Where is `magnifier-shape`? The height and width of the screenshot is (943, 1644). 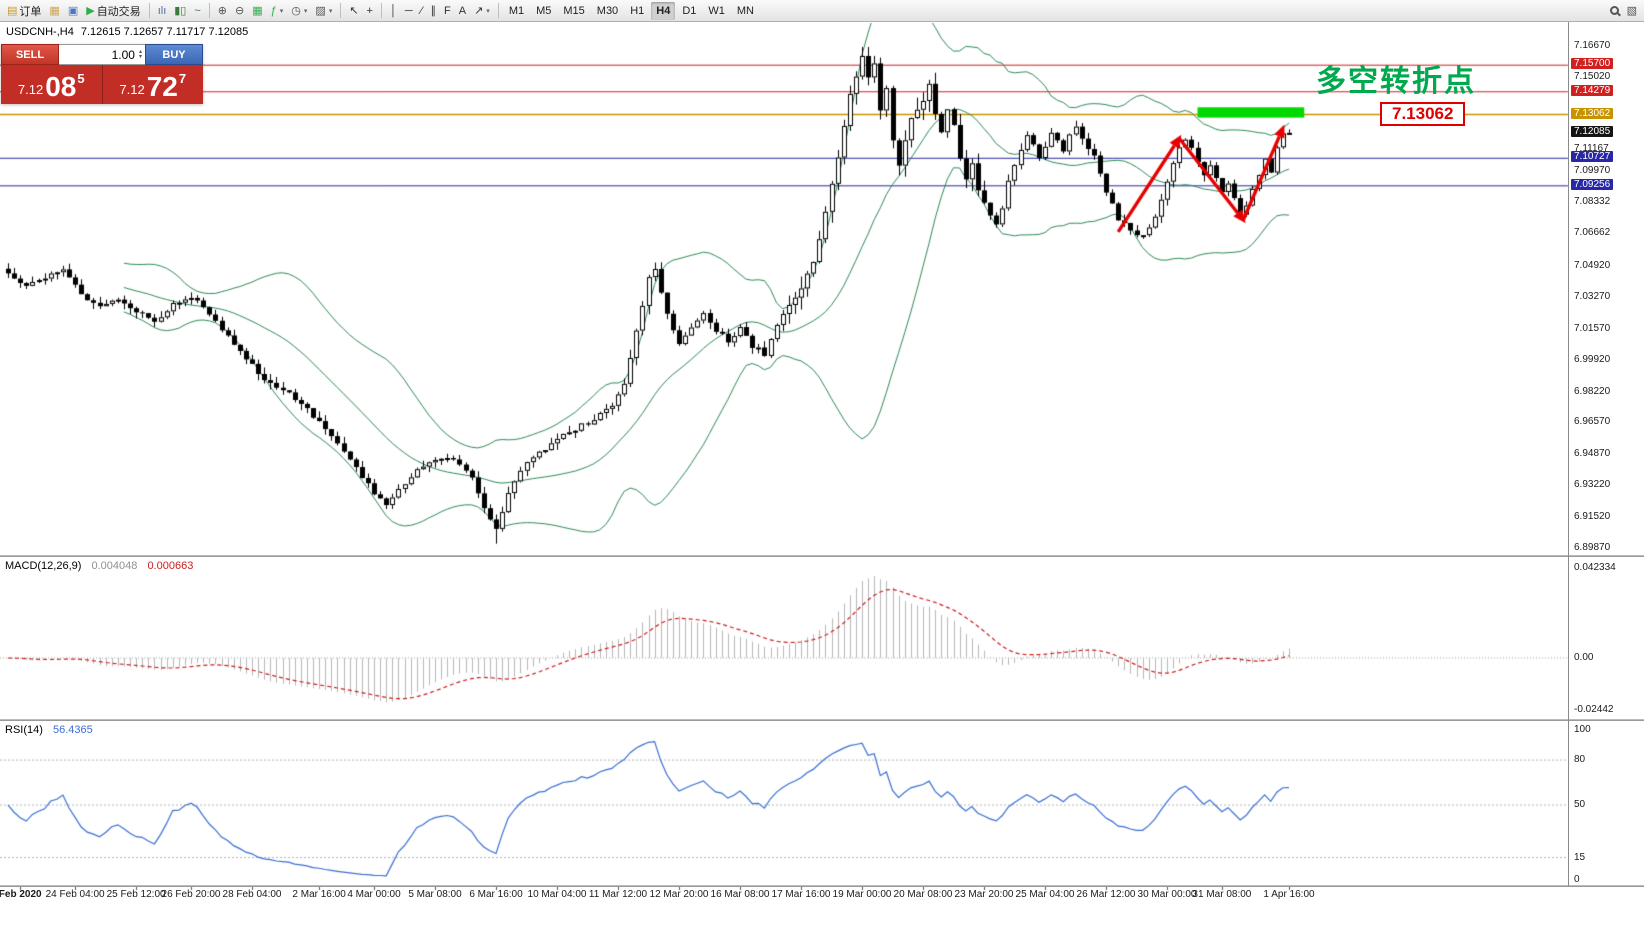
magnifier-shape is located at coordinates (1614, 10).